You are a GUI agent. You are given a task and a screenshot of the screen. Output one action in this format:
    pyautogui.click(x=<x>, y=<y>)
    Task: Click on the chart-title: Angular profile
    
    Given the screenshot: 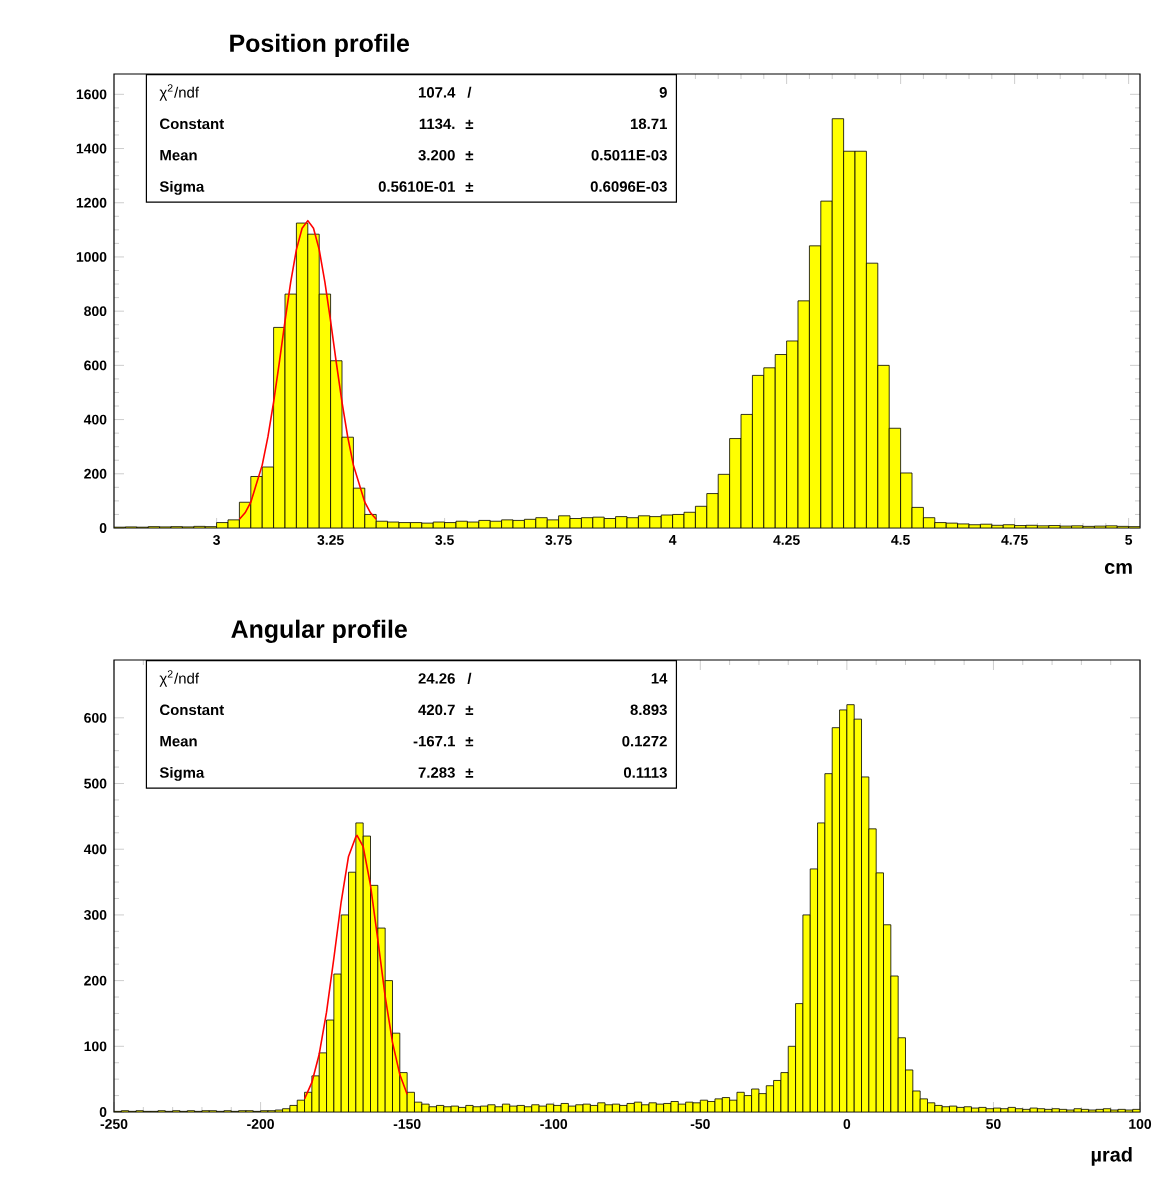 What is the action you would take?
    pyautogui.click(x=319, y=631)
    